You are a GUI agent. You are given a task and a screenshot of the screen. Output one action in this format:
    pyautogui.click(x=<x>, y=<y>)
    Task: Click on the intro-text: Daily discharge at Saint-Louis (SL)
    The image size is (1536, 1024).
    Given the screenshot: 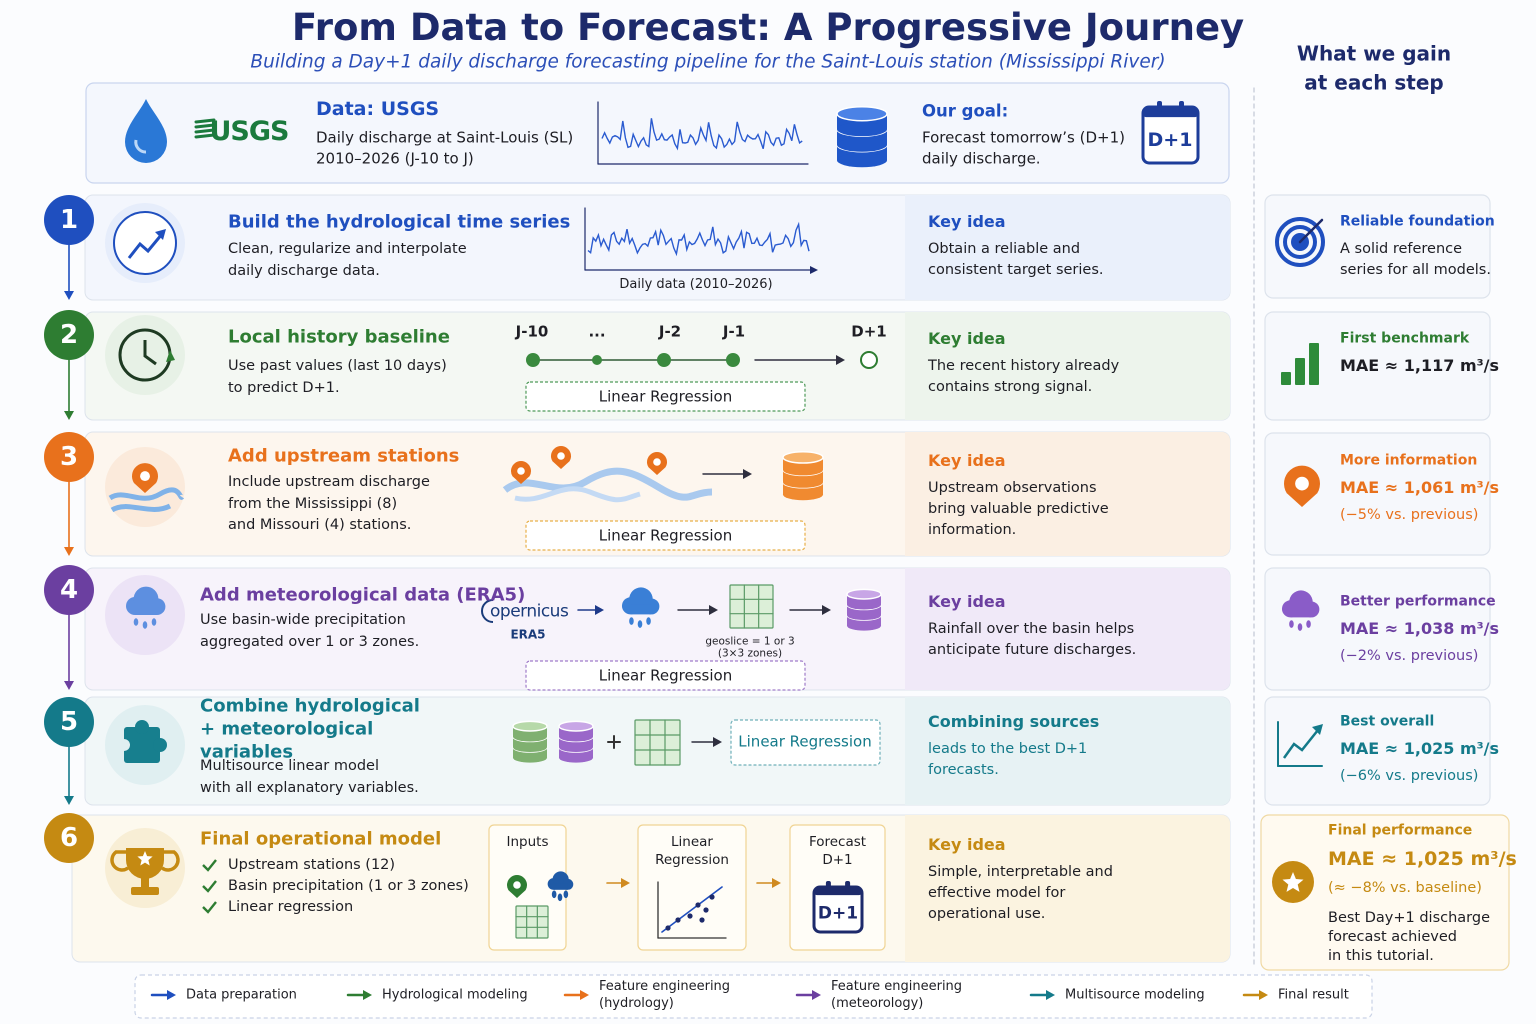 What is the action you would take?
    pyautogui.click(x=445, y=137)
    